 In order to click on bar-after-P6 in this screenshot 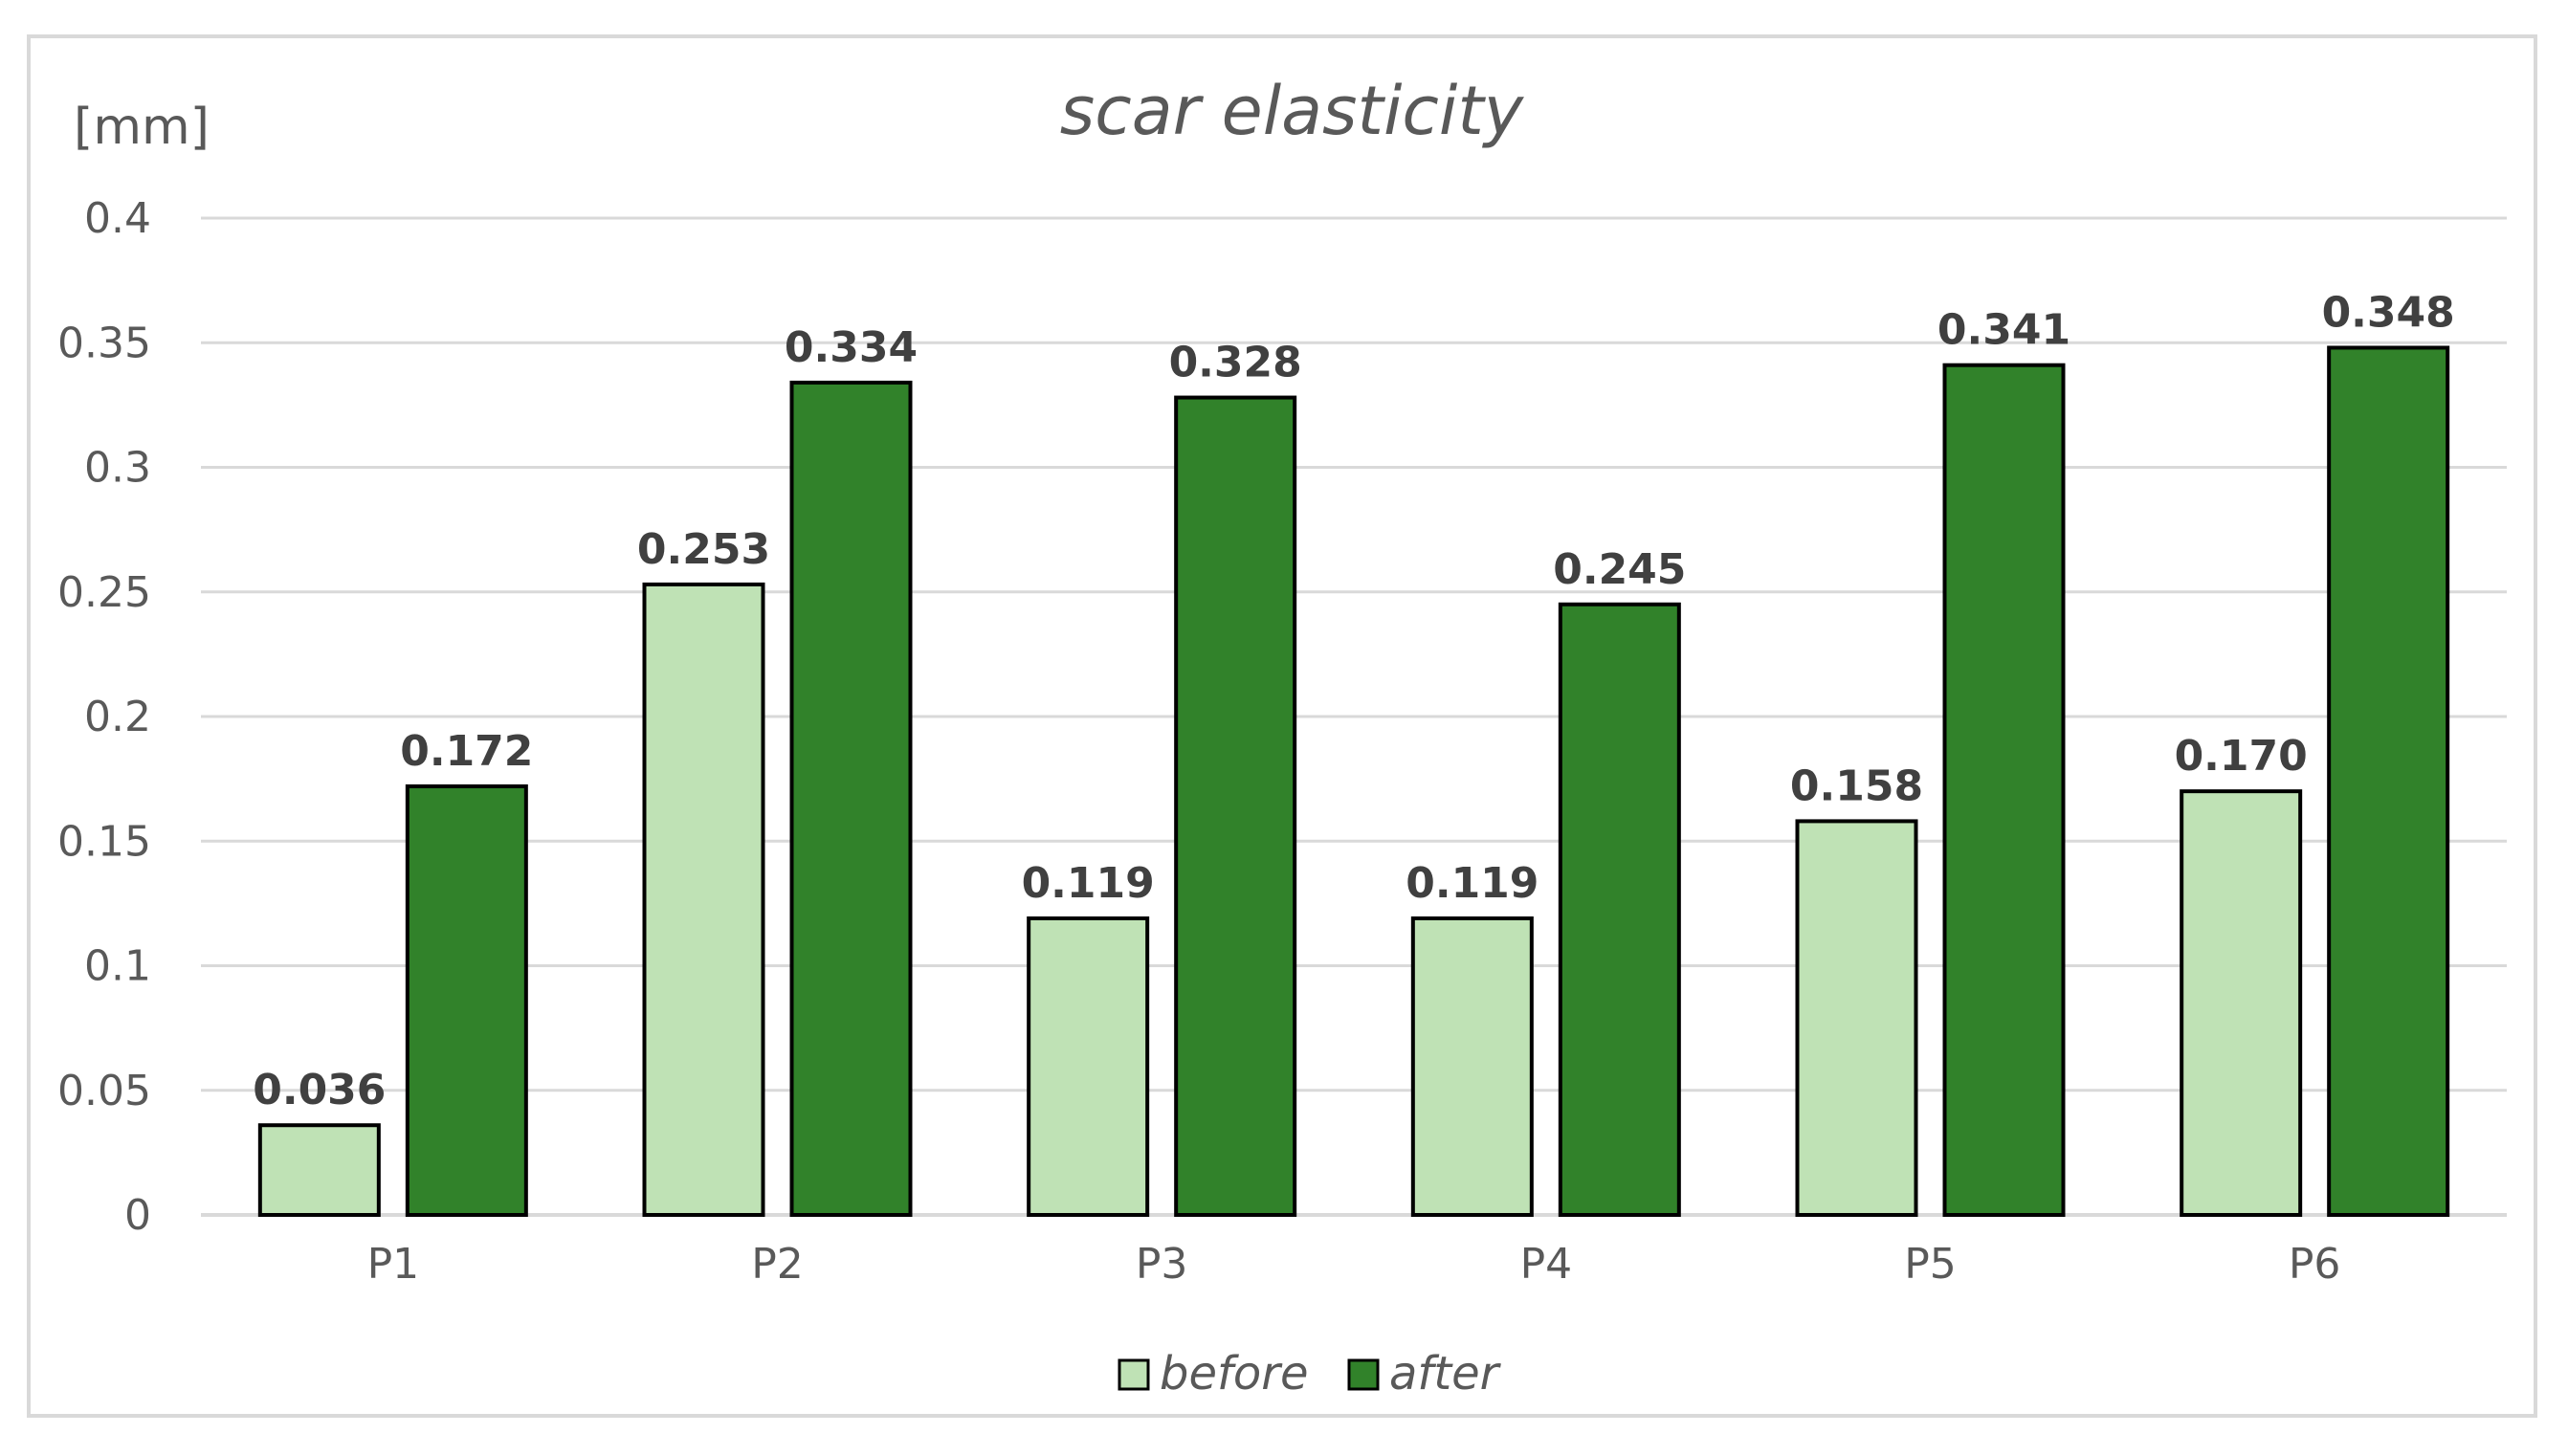, I will do `click(2388, 781)`.